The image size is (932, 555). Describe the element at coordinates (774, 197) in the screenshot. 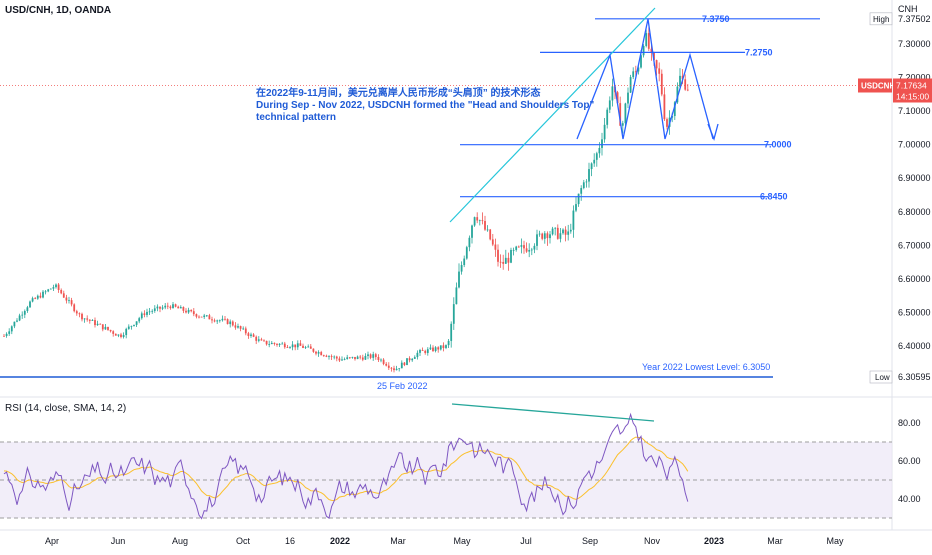

I see `level-label-6.8450: 6.8450` at that location.